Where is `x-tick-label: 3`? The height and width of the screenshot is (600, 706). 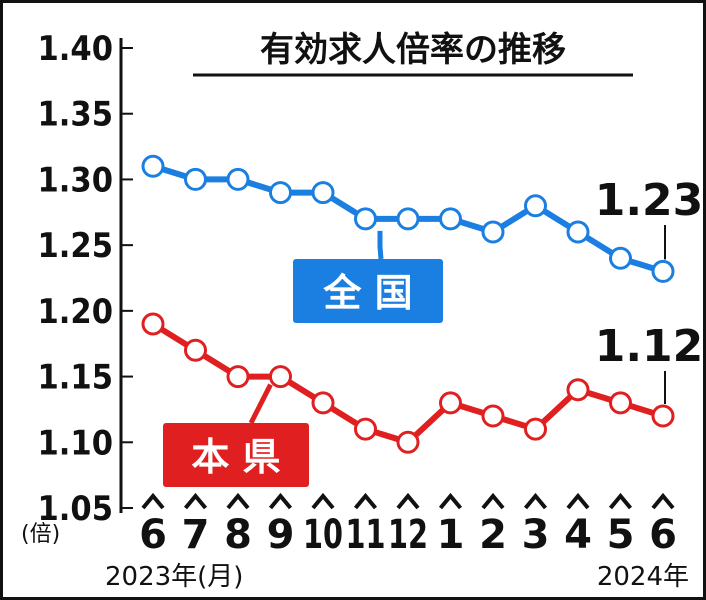 x-tick-label: 3 is located at coordinates (536, 535).